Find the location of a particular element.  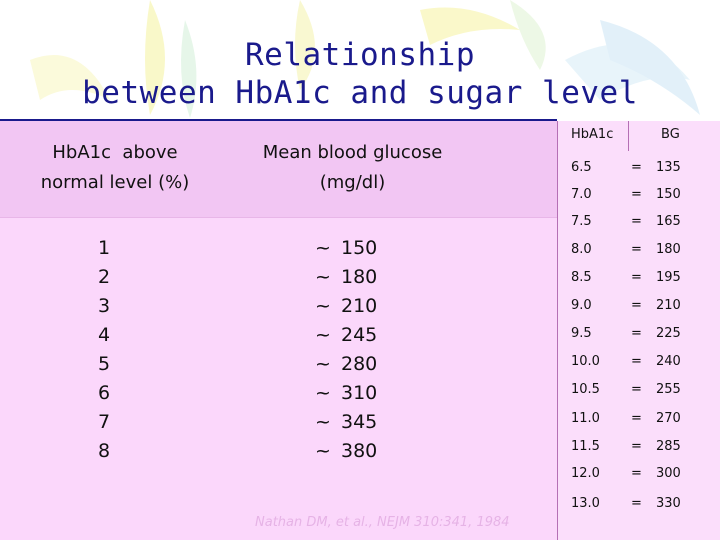

column-header-glucose: Mean blood glucose (mg/dl) is located at coordinates (352, 168).